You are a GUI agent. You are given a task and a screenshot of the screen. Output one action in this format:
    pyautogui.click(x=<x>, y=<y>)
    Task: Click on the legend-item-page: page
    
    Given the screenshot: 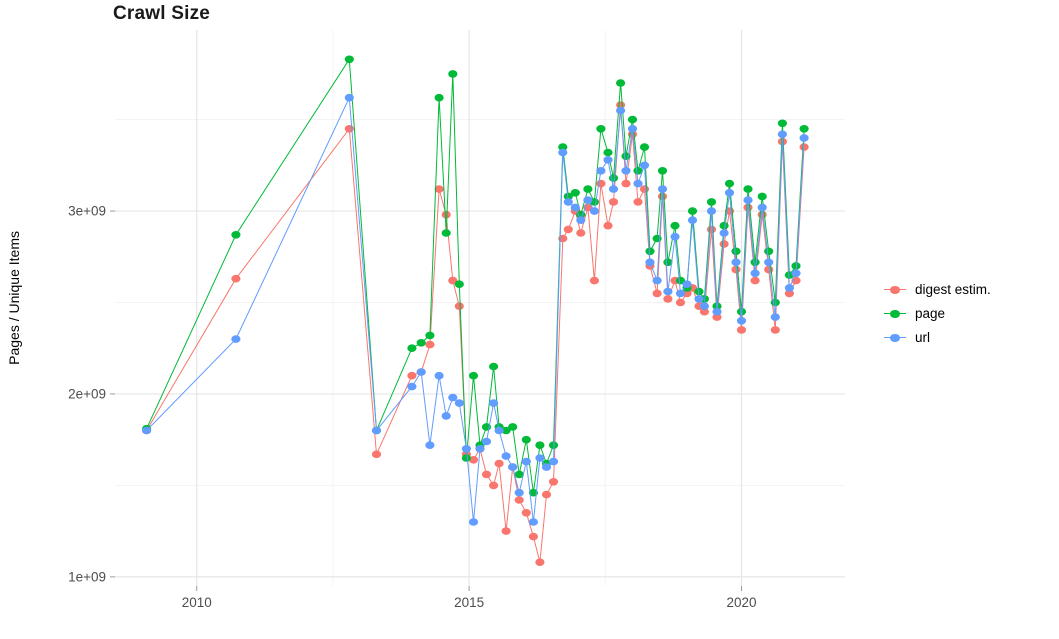 What is the action you would take?
    pyautogui.click(x=937, y=313)
    